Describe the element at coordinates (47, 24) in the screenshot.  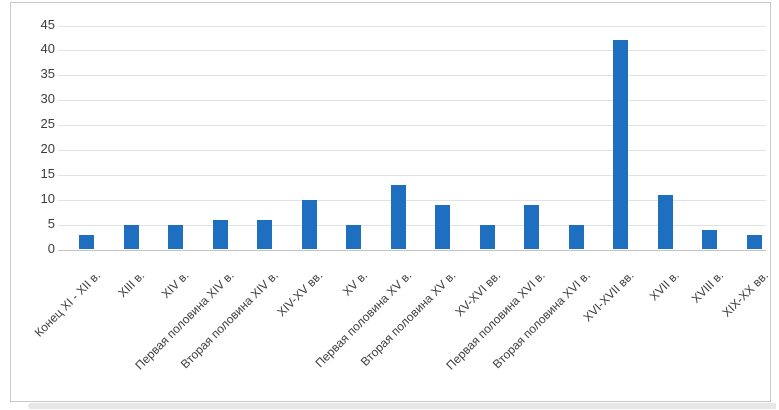
I see `y-axis-tick-label: 45` at that location.